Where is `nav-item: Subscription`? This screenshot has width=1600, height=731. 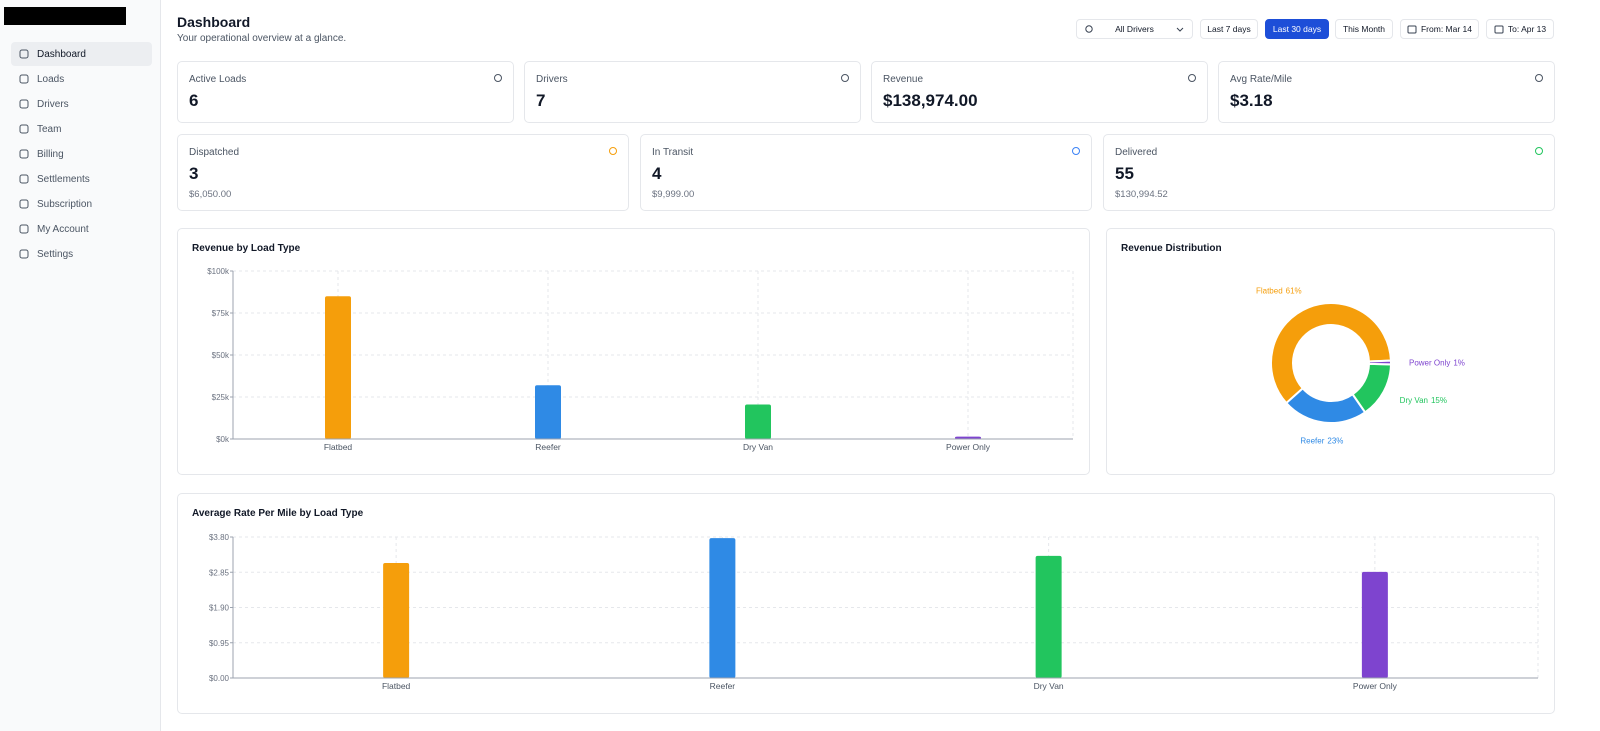
nav-item: Subscription is located at coordinates (81, 204).